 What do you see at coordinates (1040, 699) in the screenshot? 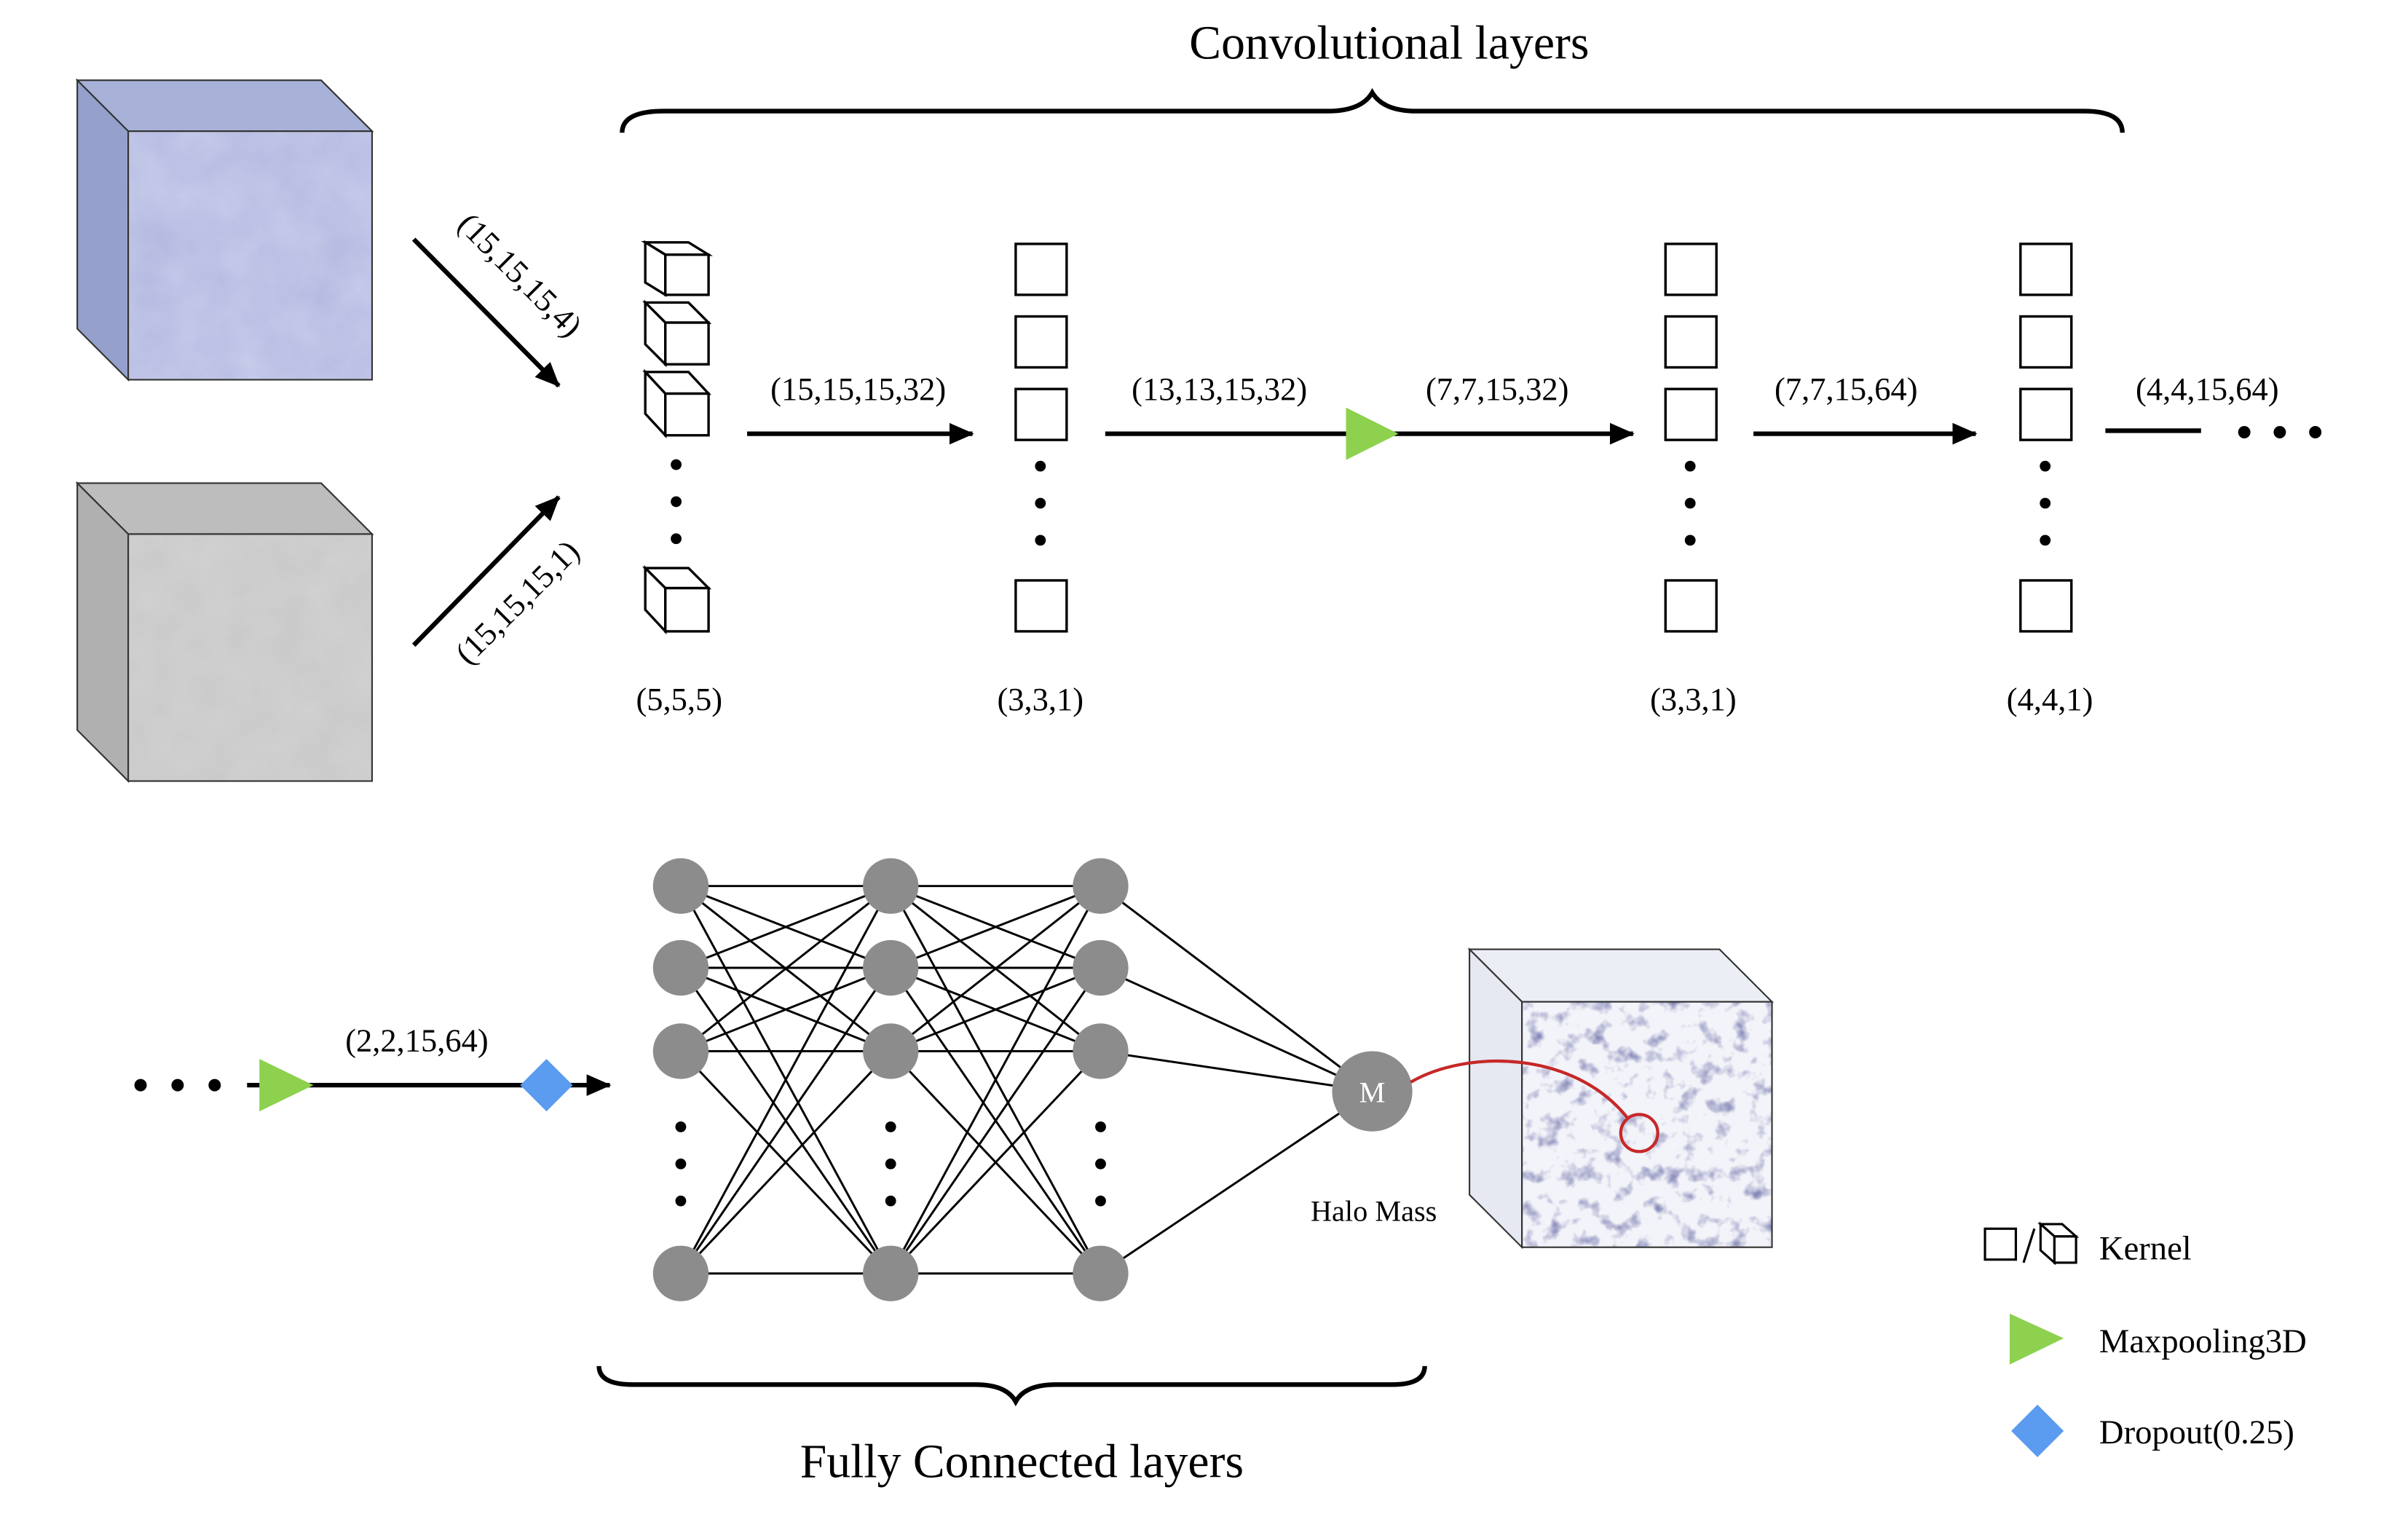
I see `kernel-label-2: (3,3,1)` at bounding box center [1040, 699].